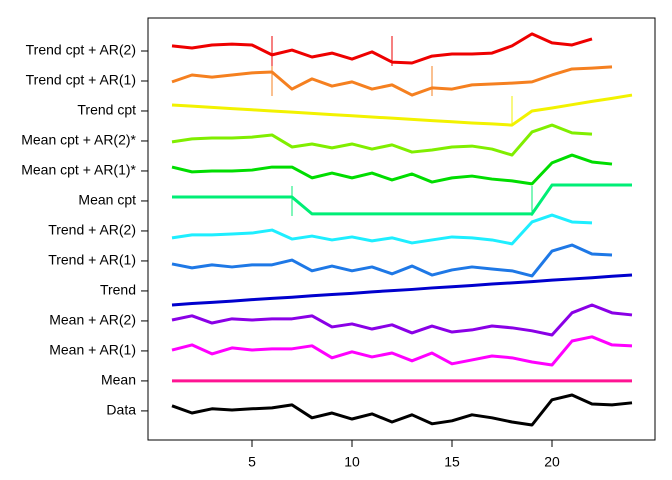  Describe the element at coordinates (352, 462) in the screenshot. I see `x-tick-label: 10` at that location.